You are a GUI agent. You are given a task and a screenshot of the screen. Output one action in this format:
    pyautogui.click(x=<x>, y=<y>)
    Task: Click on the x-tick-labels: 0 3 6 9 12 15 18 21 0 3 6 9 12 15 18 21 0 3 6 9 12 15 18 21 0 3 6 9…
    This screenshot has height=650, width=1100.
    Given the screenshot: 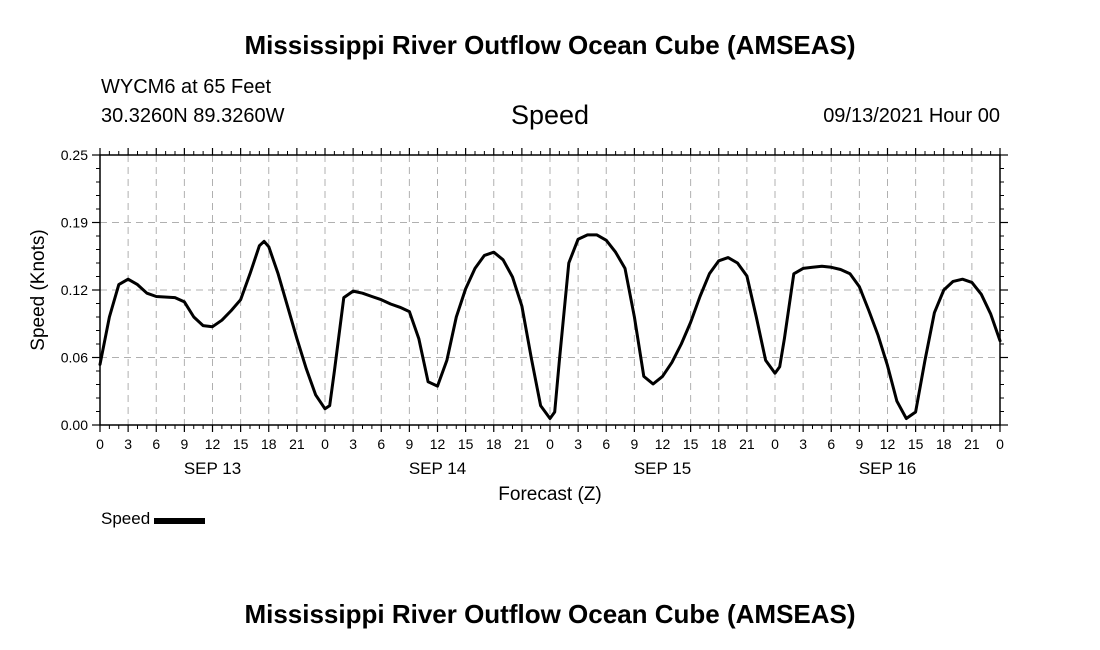 What is the action you would take?
    pyautogui.click(x=550, y=444)
    